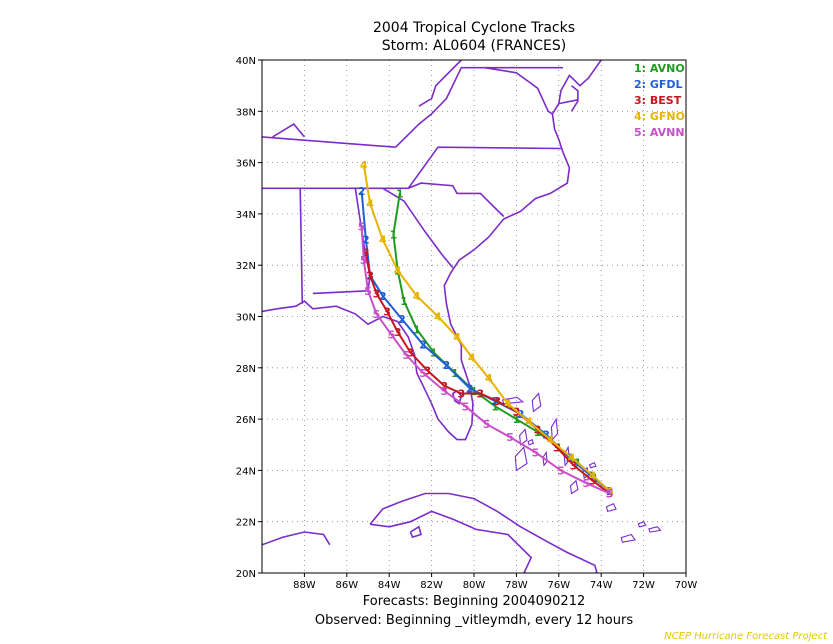 The image size is (833, 644). What do you see at coordinates (474, 601) in the screenshot?
I see `forecast-start-label: Forecasts: Beginning 2004090212` at bounding box center [474, 601].